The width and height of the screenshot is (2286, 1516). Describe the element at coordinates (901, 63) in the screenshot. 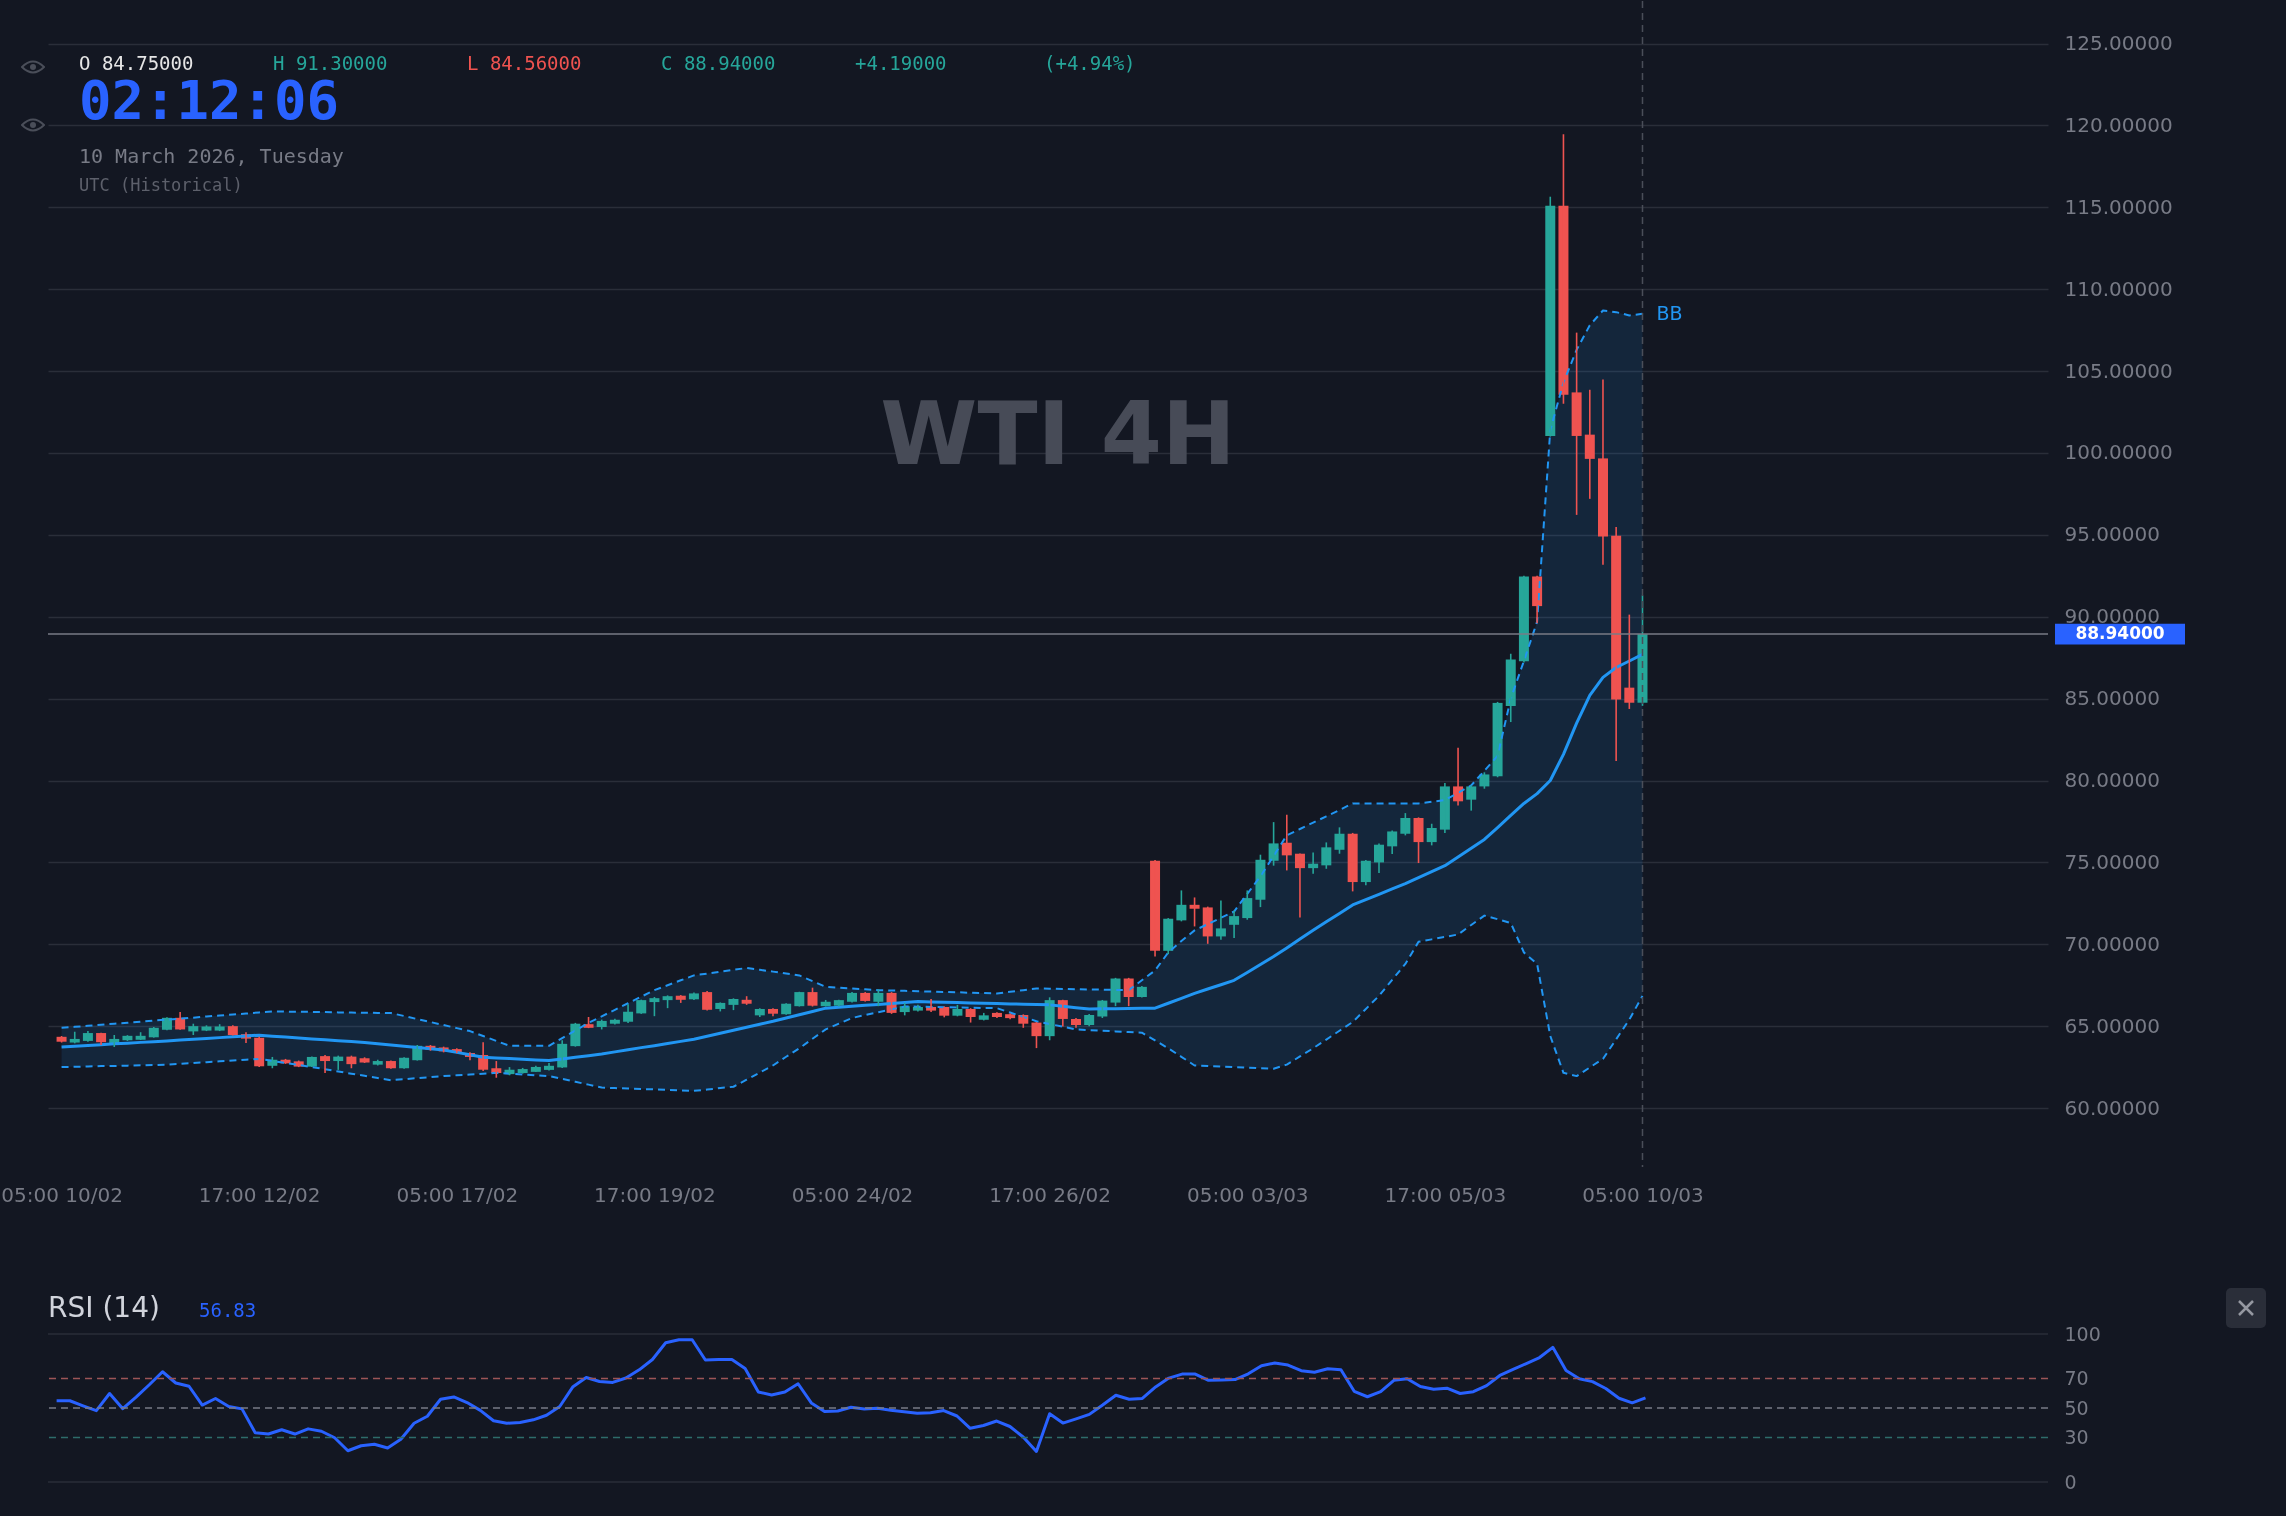

I see `annotation: +4.19000` at that location.